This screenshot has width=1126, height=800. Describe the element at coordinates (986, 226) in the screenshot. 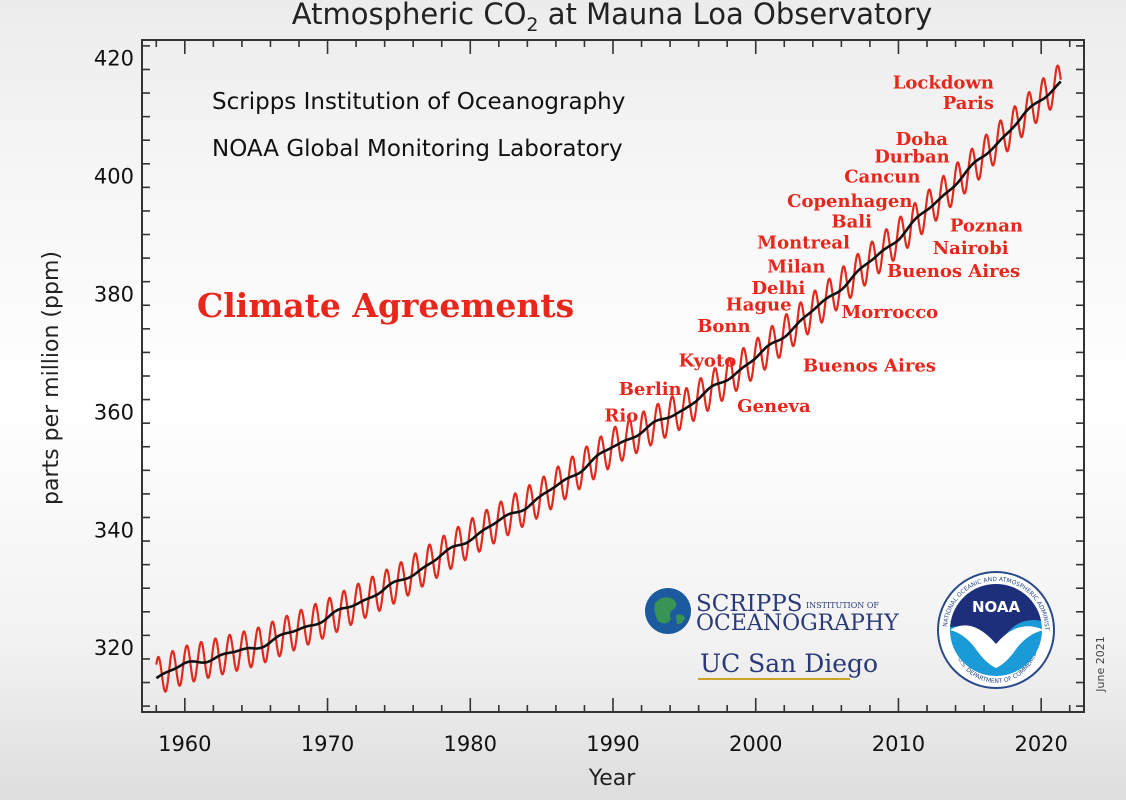

I see `conference-label: Poznan` at that location.